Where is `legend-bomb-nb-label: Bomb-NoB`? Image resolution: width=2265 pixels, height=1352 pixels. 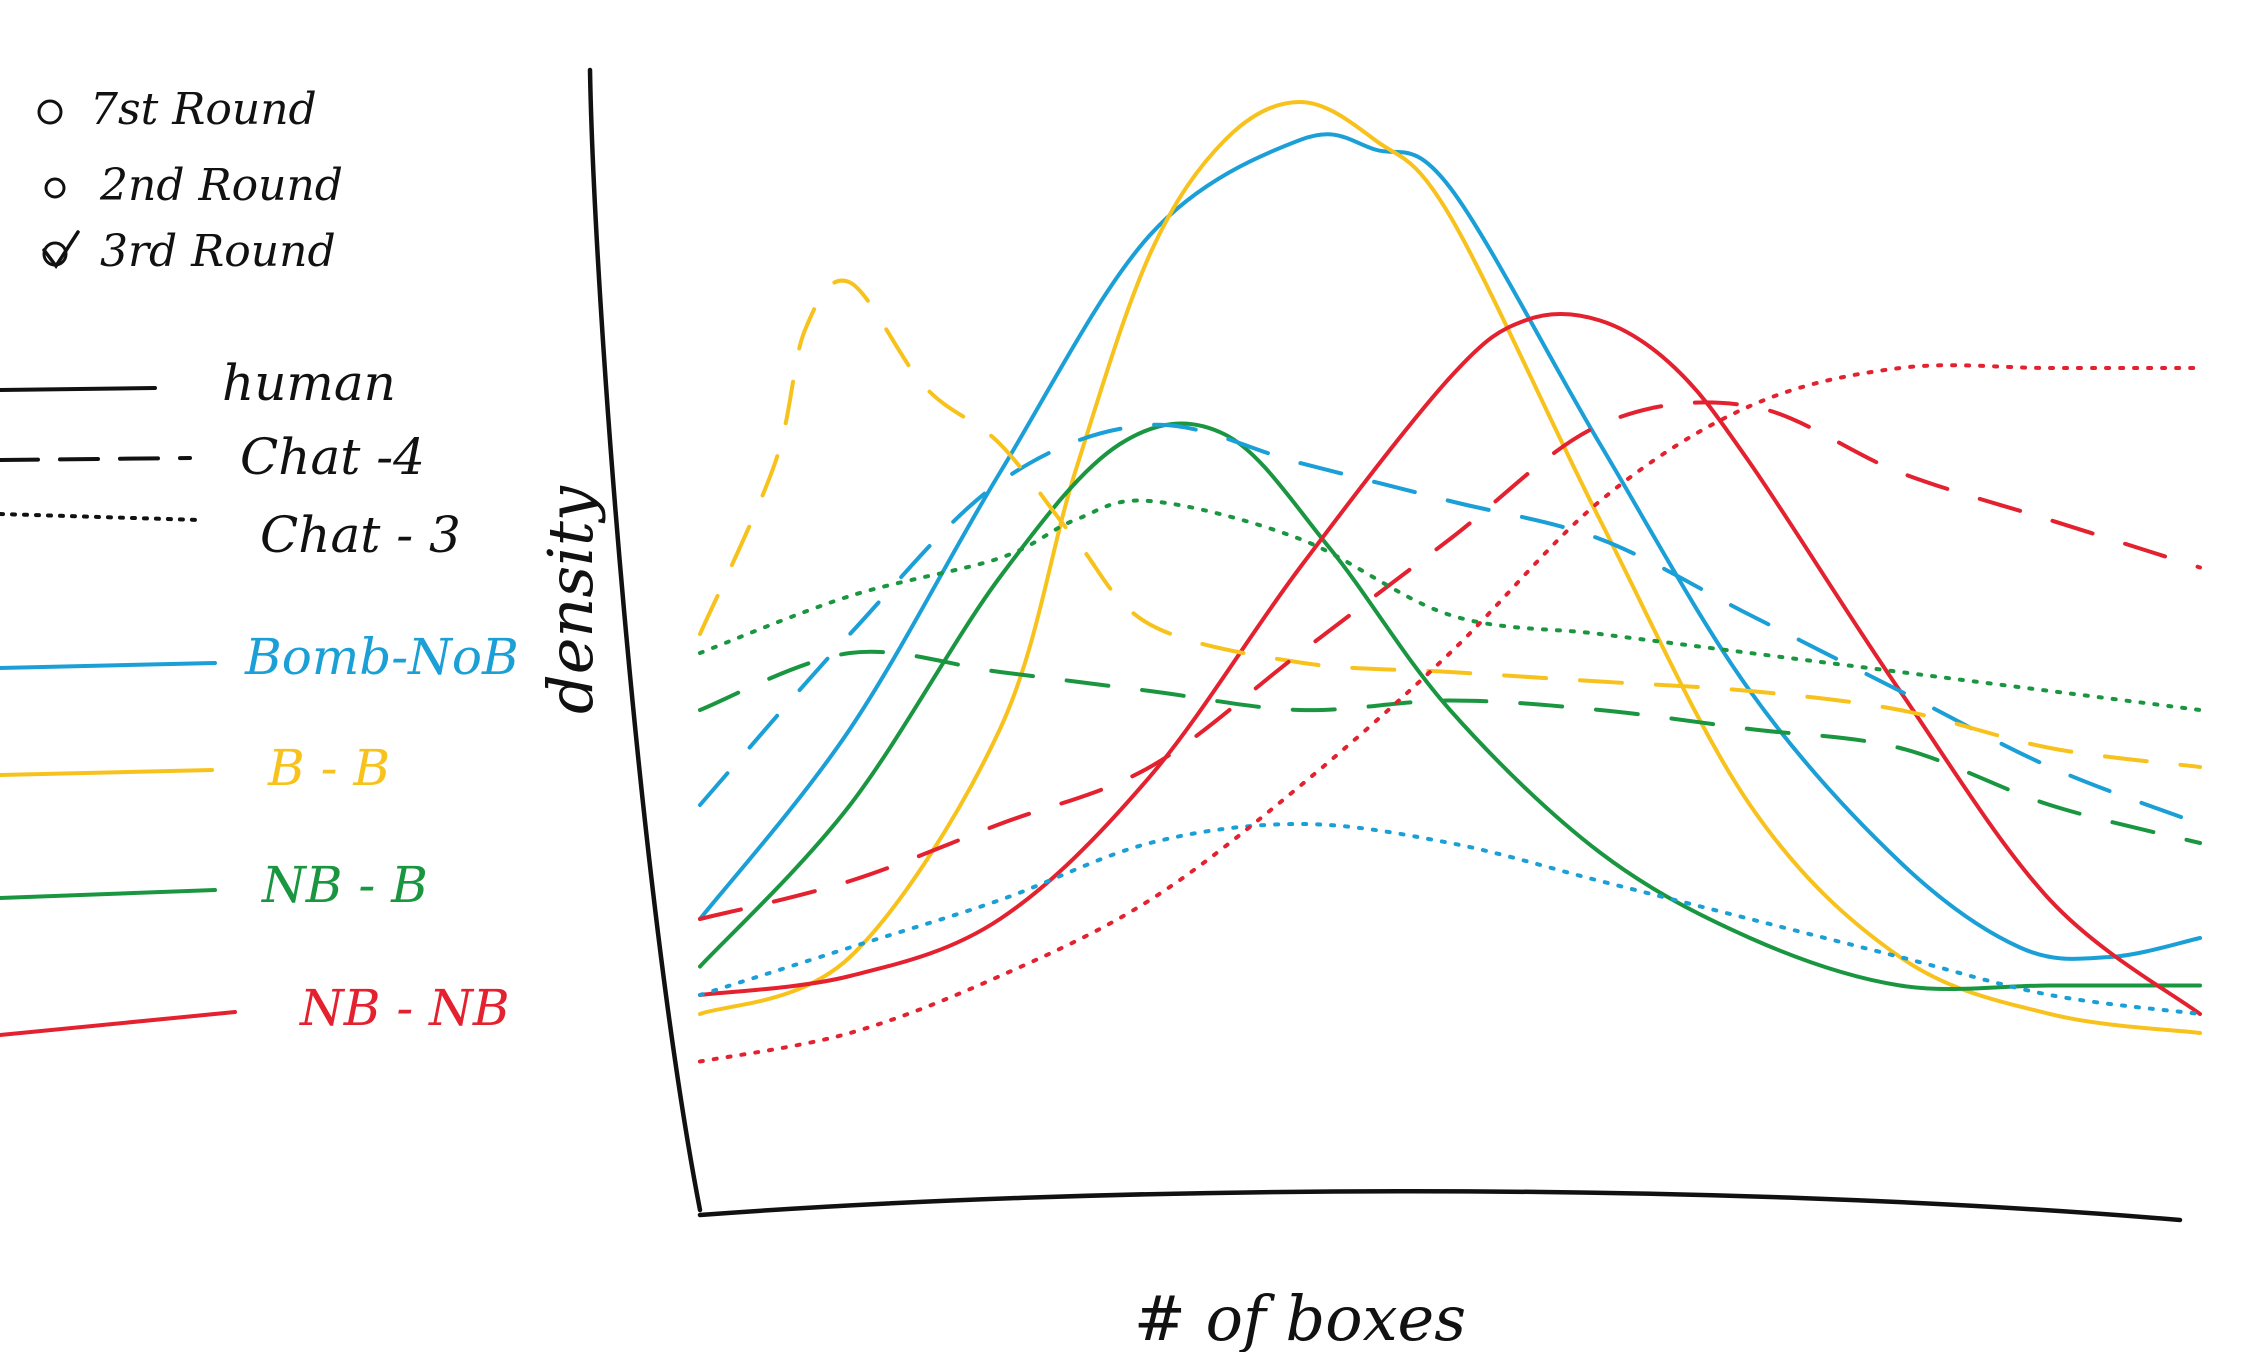
legend-bomb-nb-label: Bomb-NoB is located at coordinates (381, 657).